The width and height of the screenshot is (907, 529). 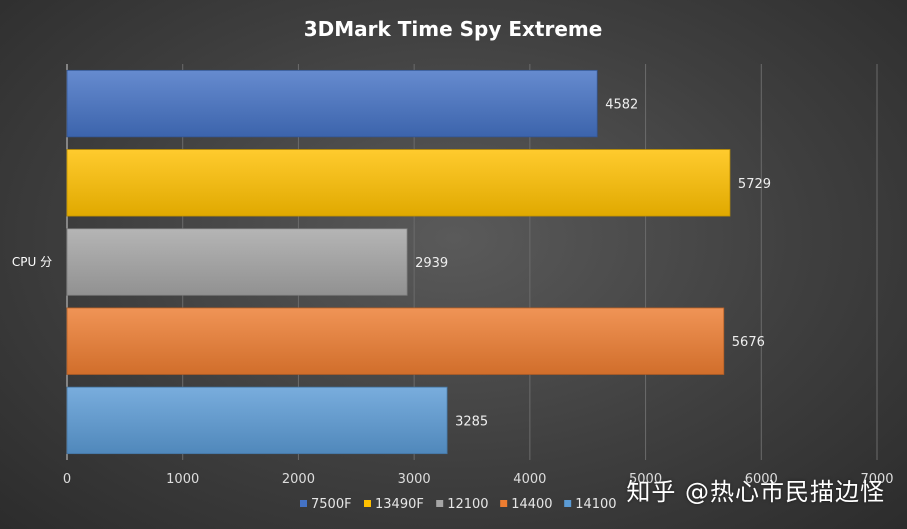 What do you see at coordinates (531, 504) in the screenshot?
I see `legend-label-14400: 14400` at bounding box center [531, 504].